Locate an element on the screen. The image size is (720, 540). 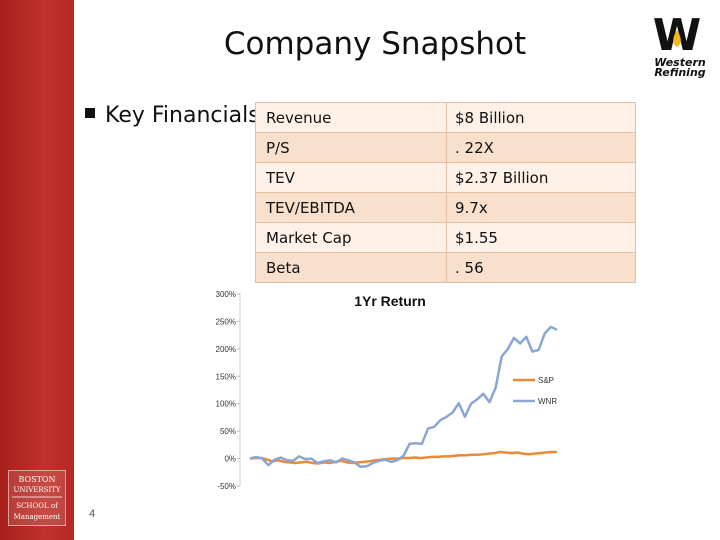
bullet-label: Key Financials: is located at coordinates (186, 115).